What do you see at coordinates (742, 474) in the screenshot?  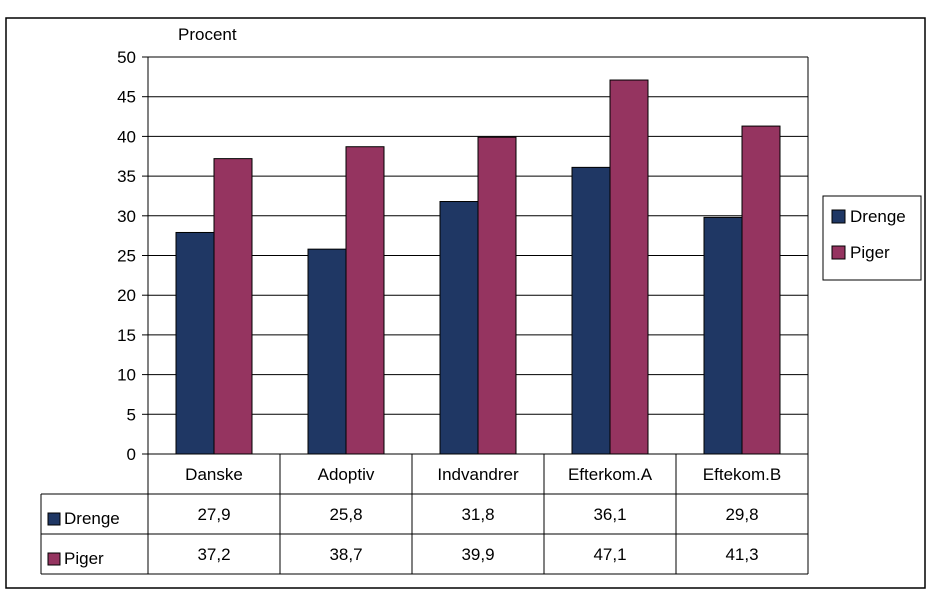 I see `category-label: Eftekom.B` at bounding box center [742, 474].